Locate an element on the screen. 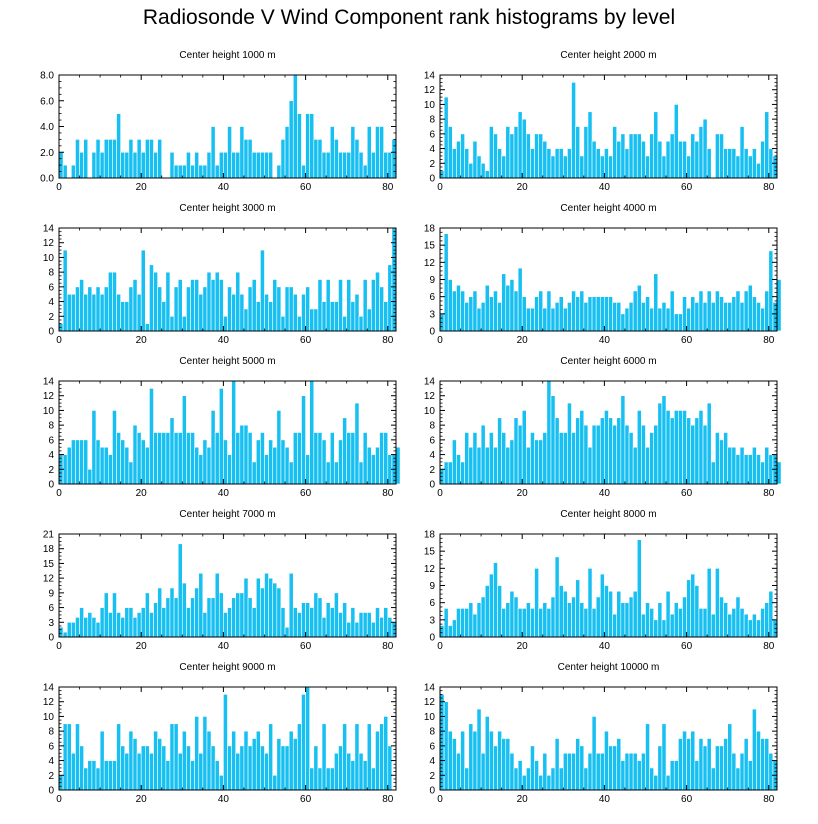  y-tick-label: 4 is located at coordinates (51, 455).